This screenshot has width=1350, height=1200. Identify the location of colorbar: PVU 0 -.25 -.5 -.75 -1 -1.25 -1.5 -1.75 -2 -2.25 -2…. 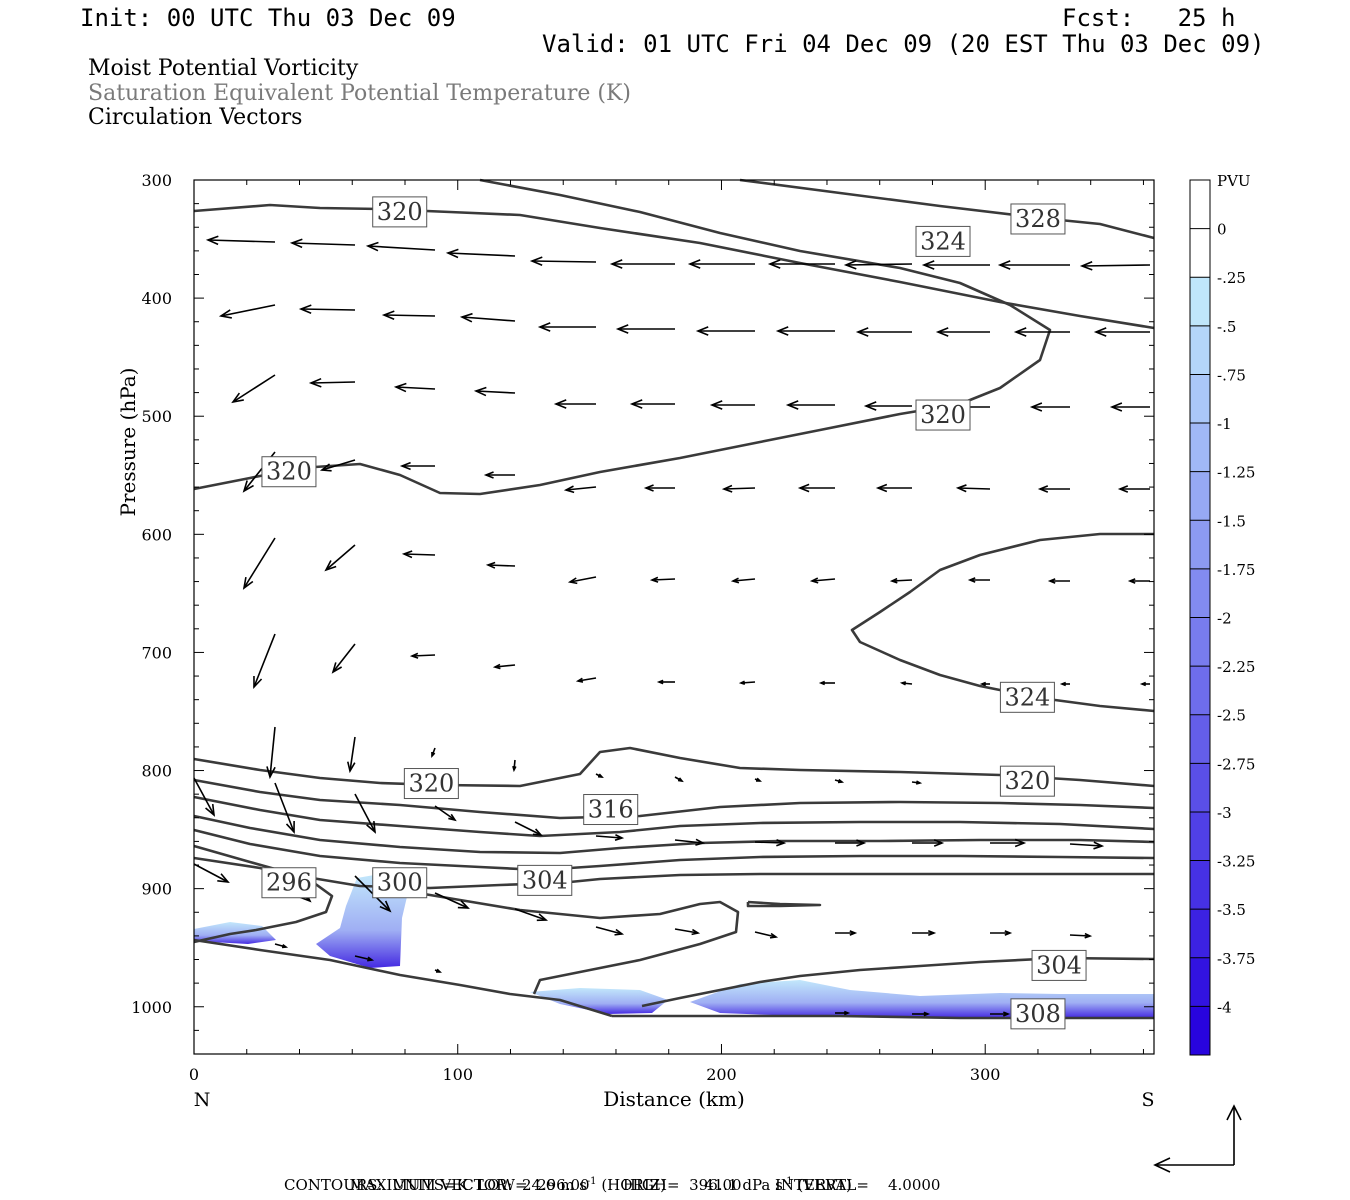
(1222, 614).